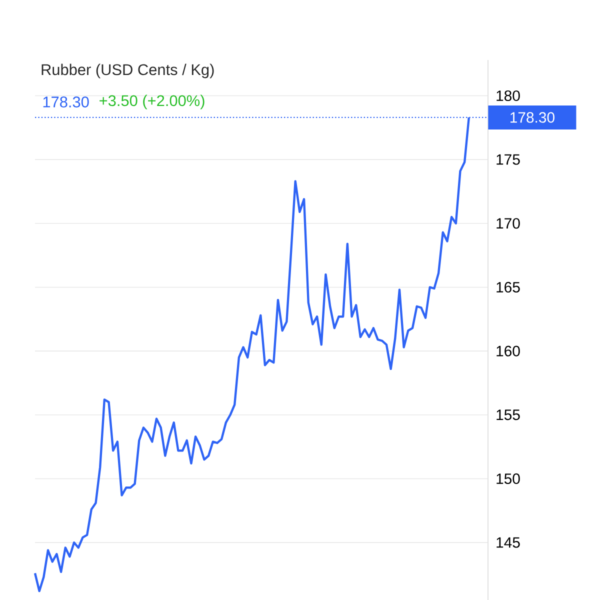 The image size is (600, 600). Describe the element at coordinates (152, 102) in the screenshot. I see `annotation: +3.50 (+2.00%)` at that location.